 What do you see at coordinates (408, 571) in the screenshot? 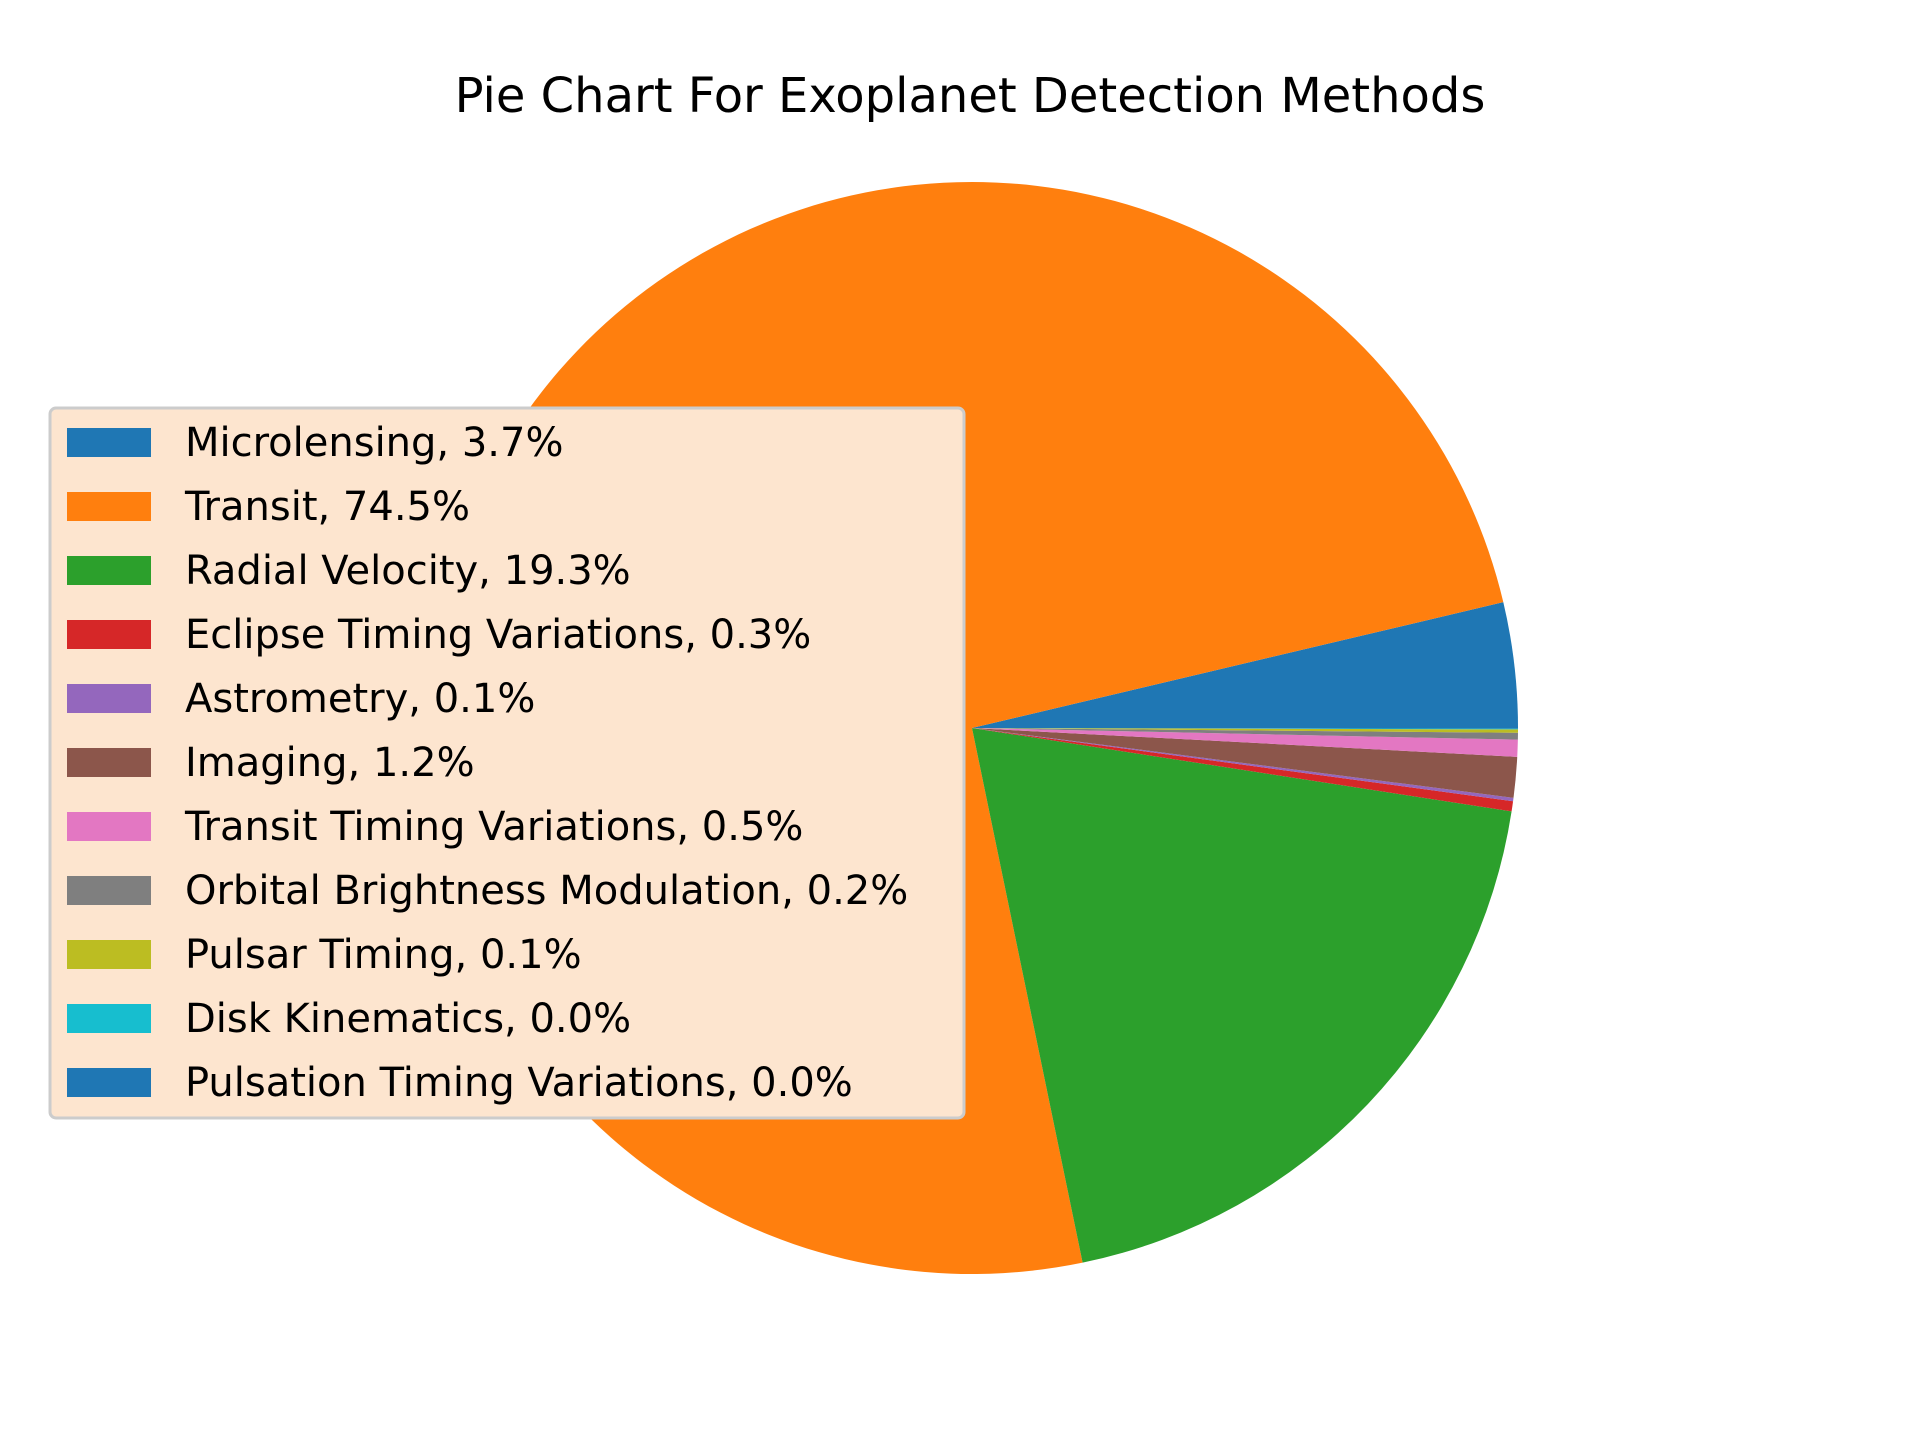
I see `legend-label-2: Radial Velocity, 19.3%` at bounding box center [408, 571].